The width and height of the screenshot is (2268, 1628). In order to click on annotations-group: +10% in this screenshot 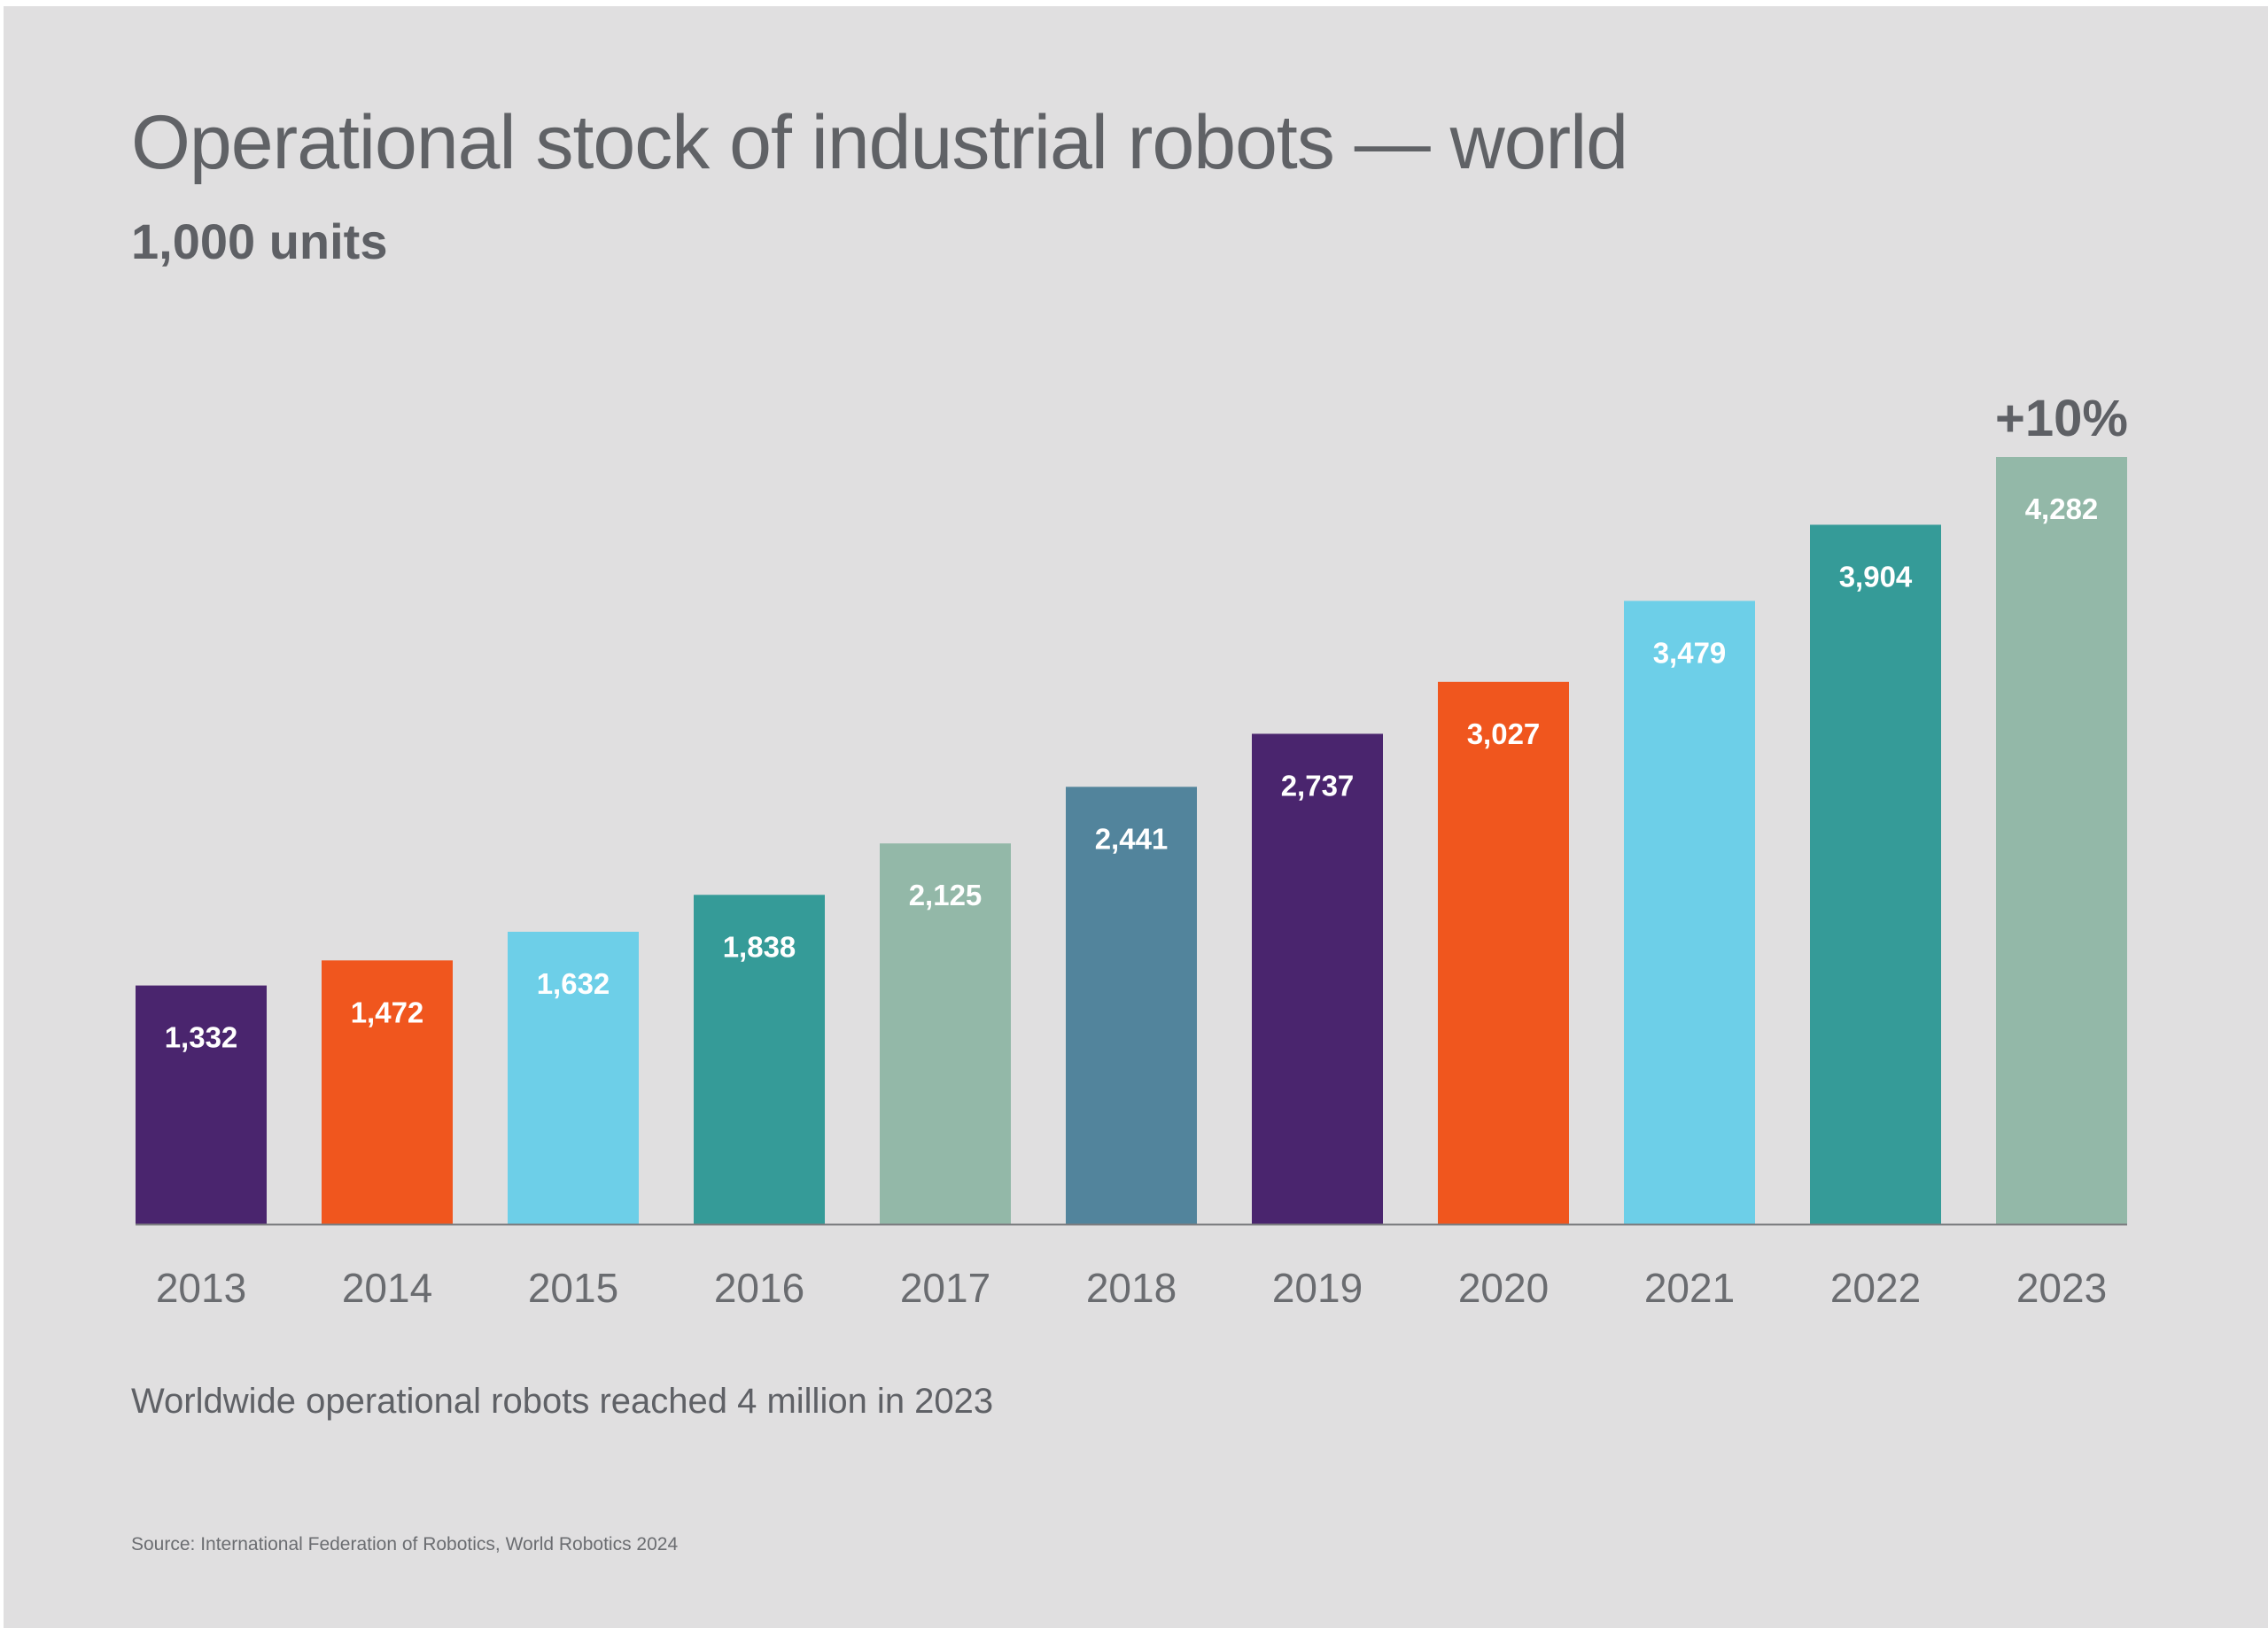, I will do `click(2061, 418)`.